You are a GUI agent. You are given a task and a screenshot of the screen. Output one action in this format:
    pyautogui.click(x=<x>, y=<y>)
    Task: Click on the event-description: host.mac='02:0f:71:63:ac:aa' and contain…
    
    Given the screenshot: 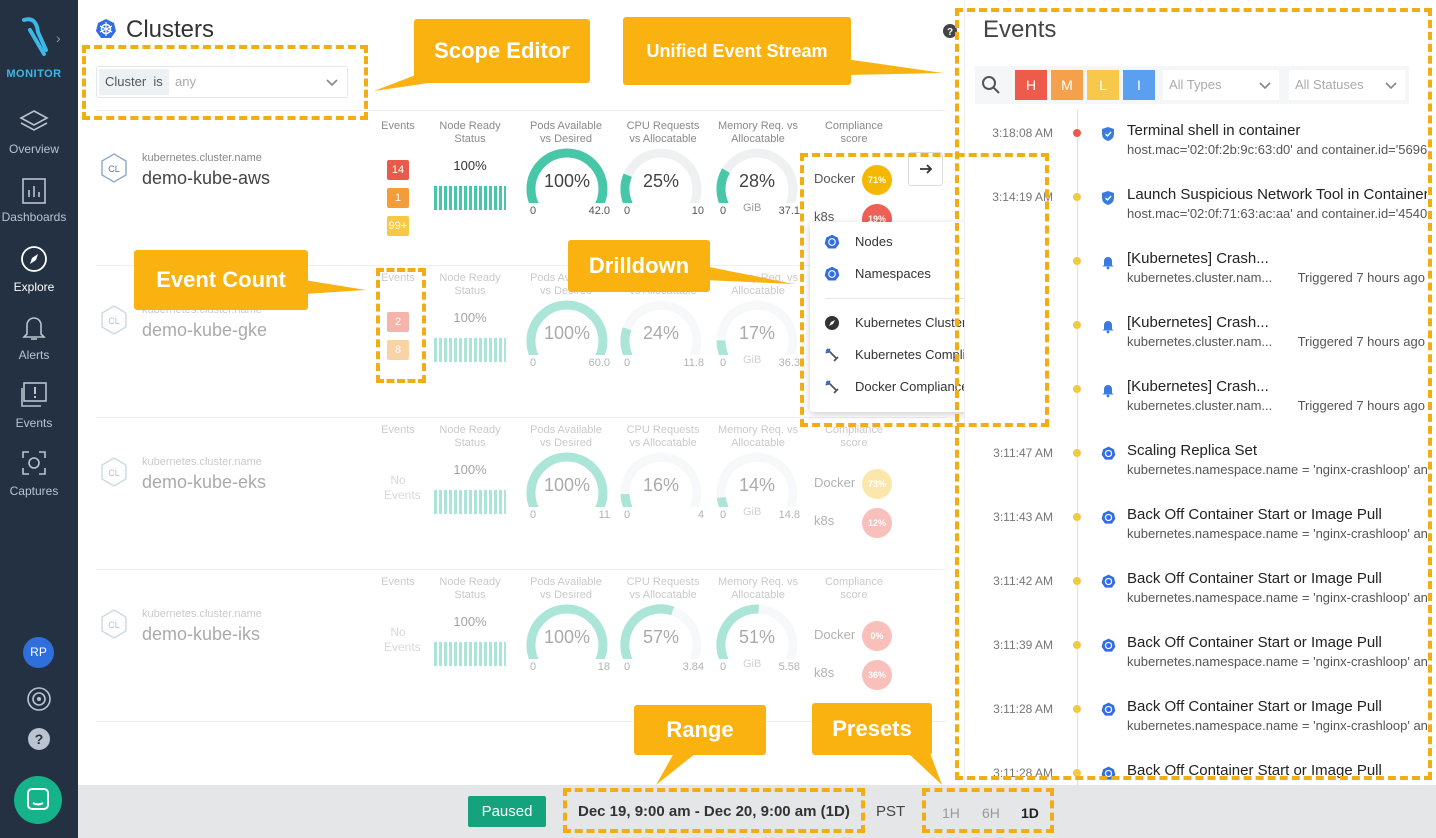 What is the action you would take?
    pyautogui.click(x=1277, y=213)
    